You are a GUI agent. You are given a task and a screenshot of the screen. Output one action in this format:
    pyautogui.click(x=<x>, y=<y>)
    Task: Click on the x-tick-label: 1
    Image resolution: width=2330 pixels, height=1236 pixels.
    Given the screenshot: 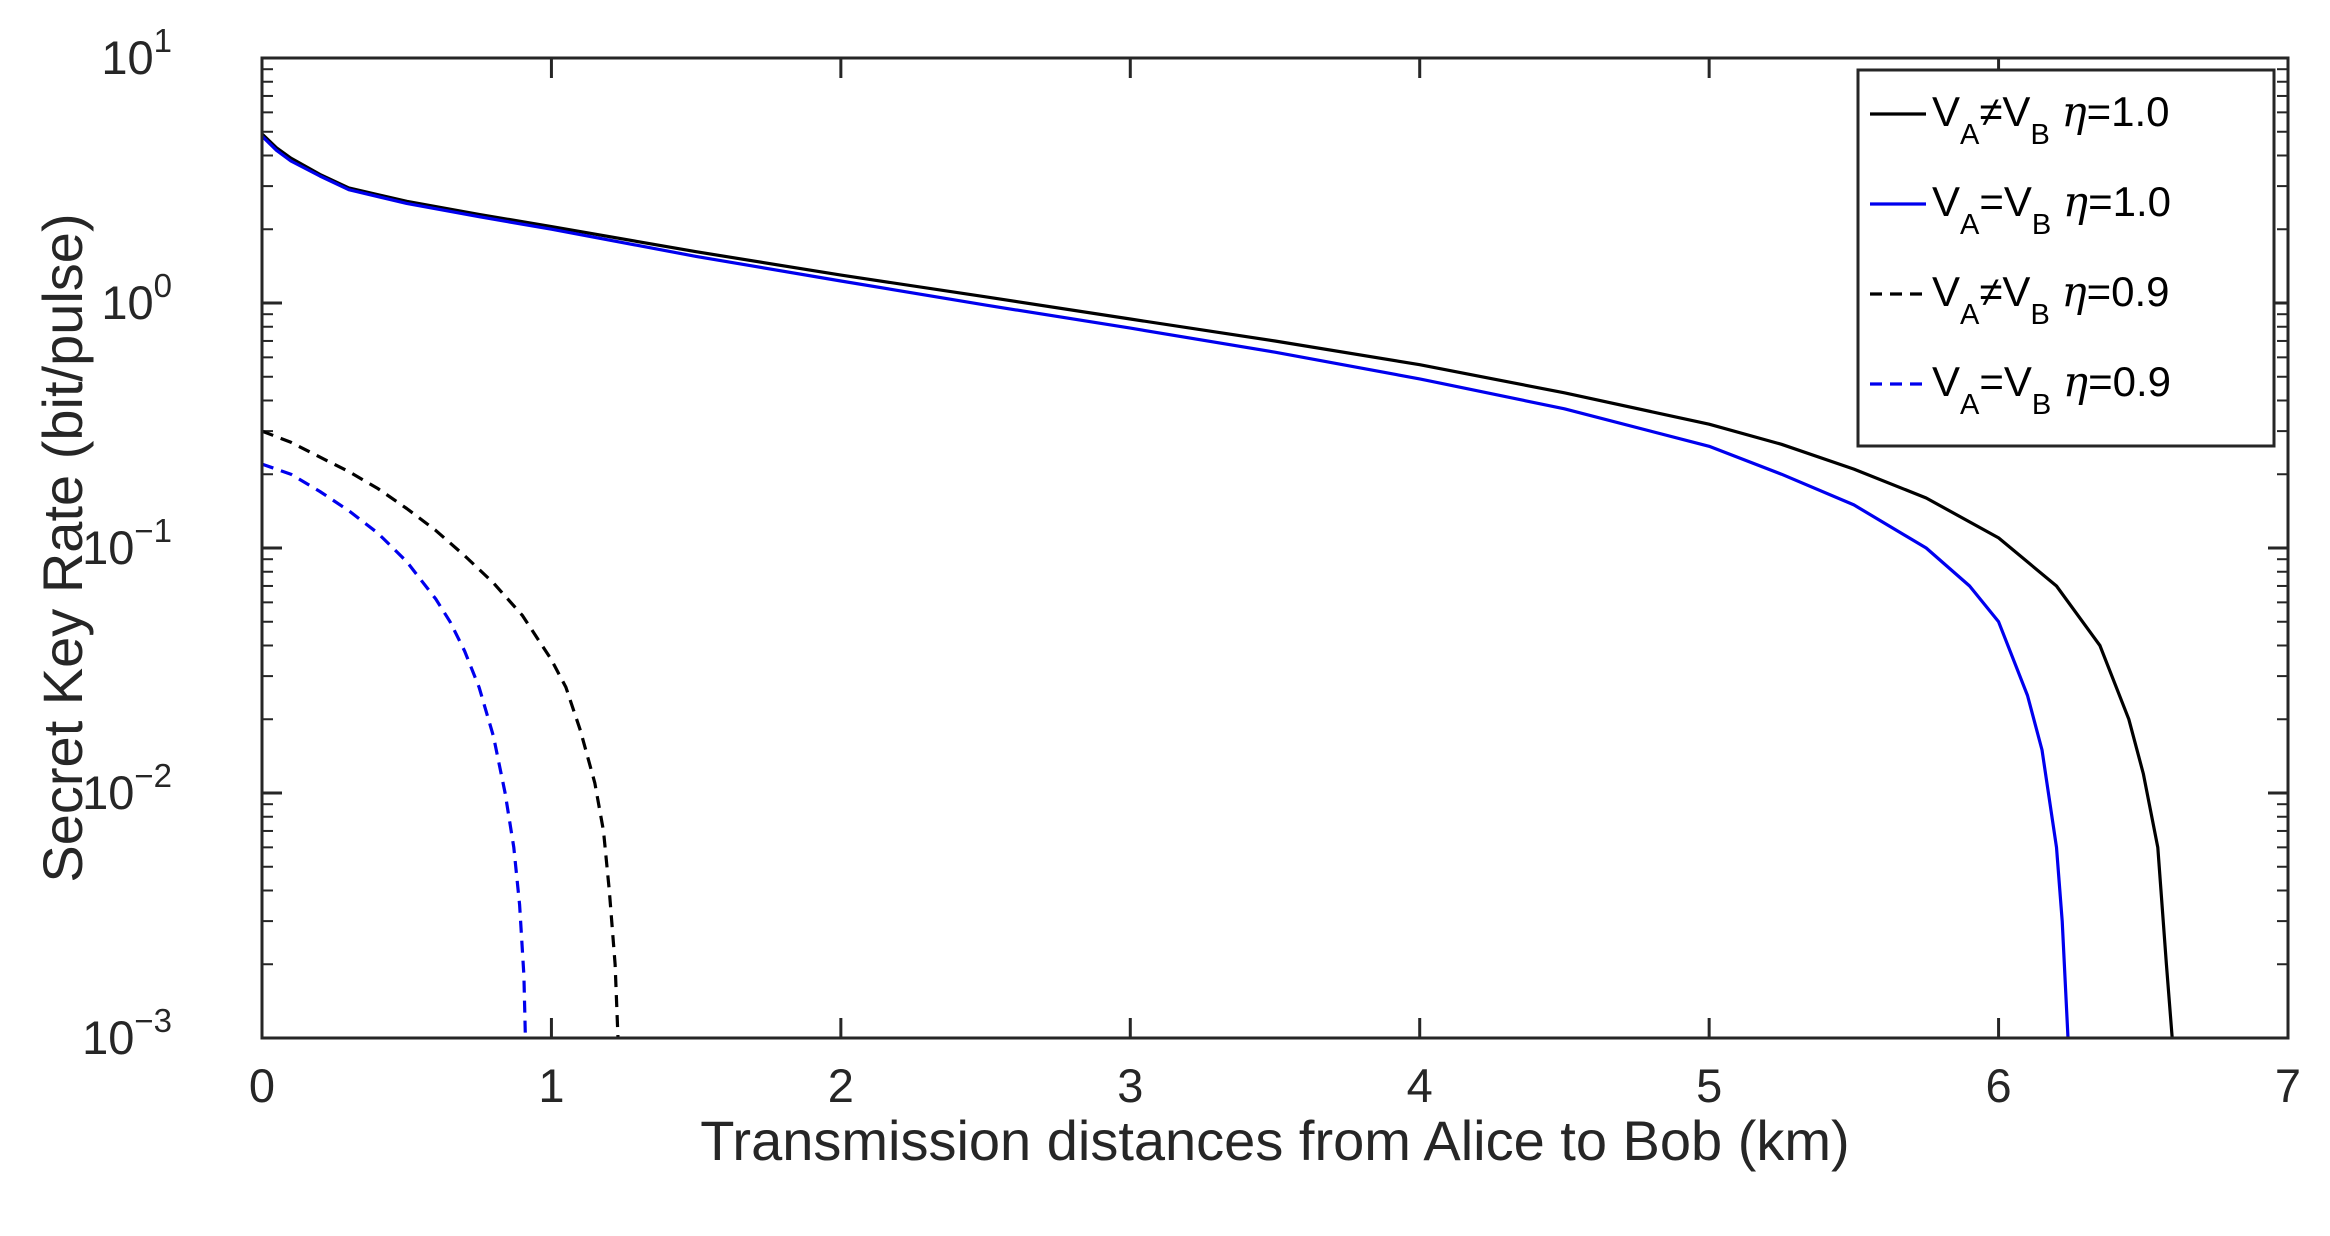 What is the action you would take?
    pyautogui.click(x=551, y=1085)
    